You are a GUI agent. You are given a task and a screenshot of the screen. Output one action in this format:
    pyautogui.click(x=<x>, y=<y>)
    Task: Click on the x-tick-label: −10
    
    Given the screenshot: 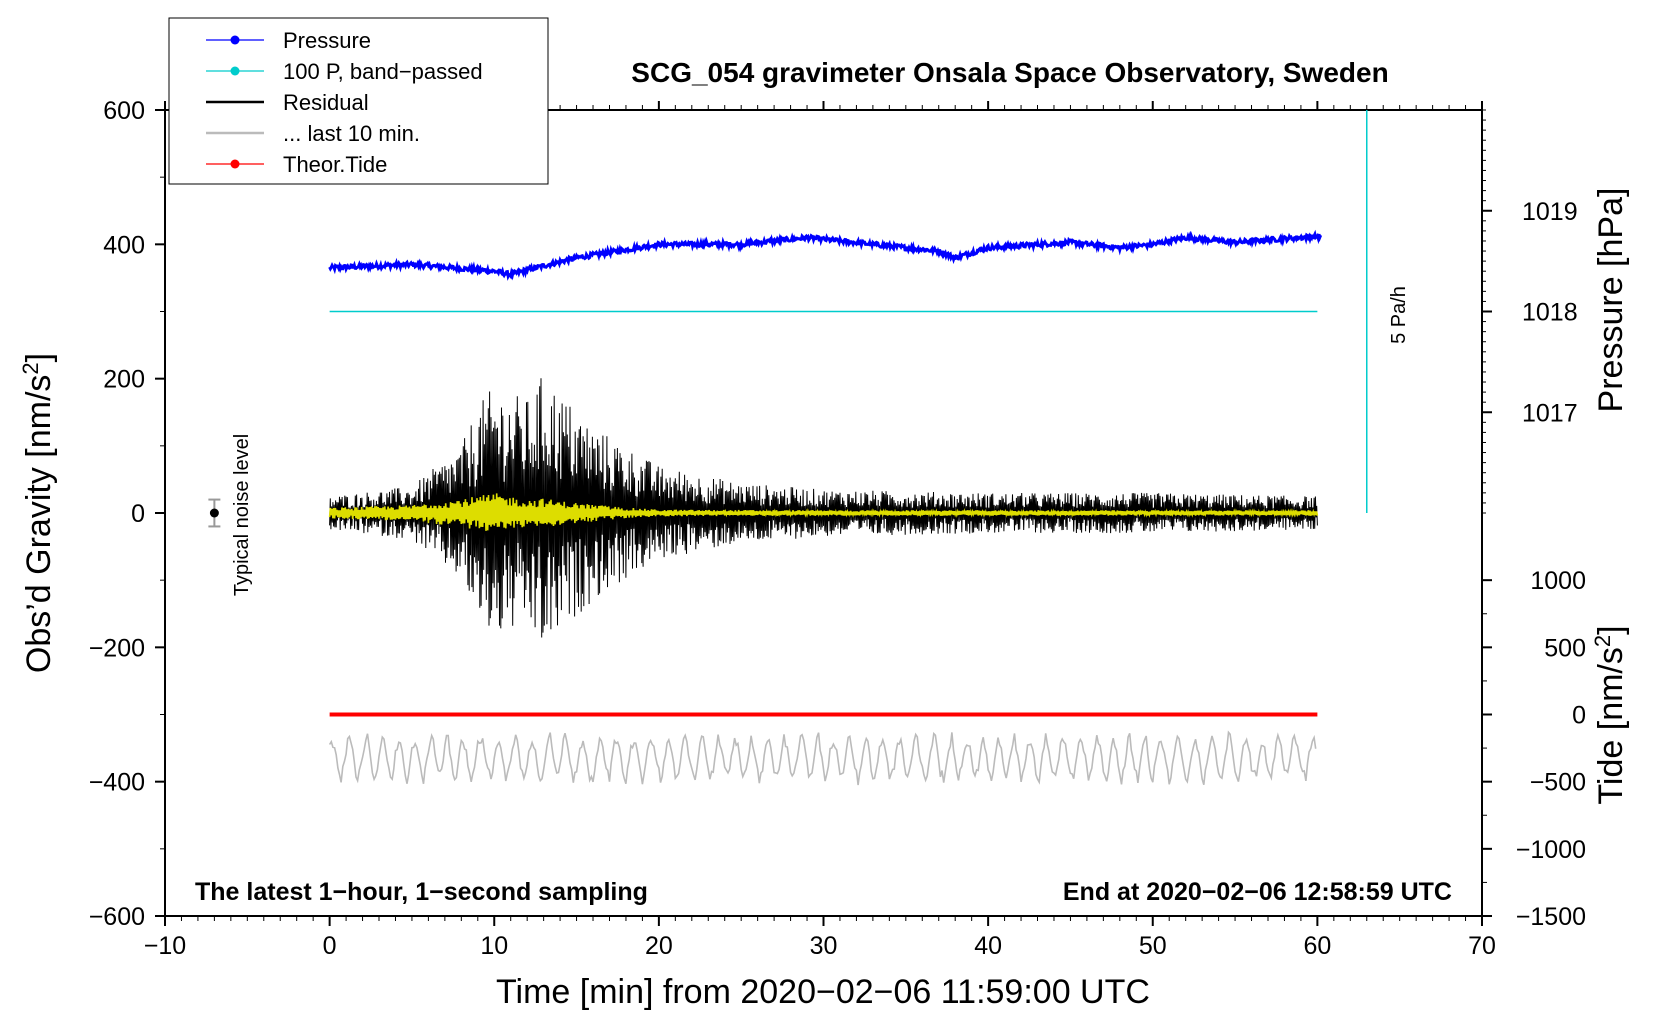 What is the action you would take?
    pyautogui.click(x=165, y=946)
    